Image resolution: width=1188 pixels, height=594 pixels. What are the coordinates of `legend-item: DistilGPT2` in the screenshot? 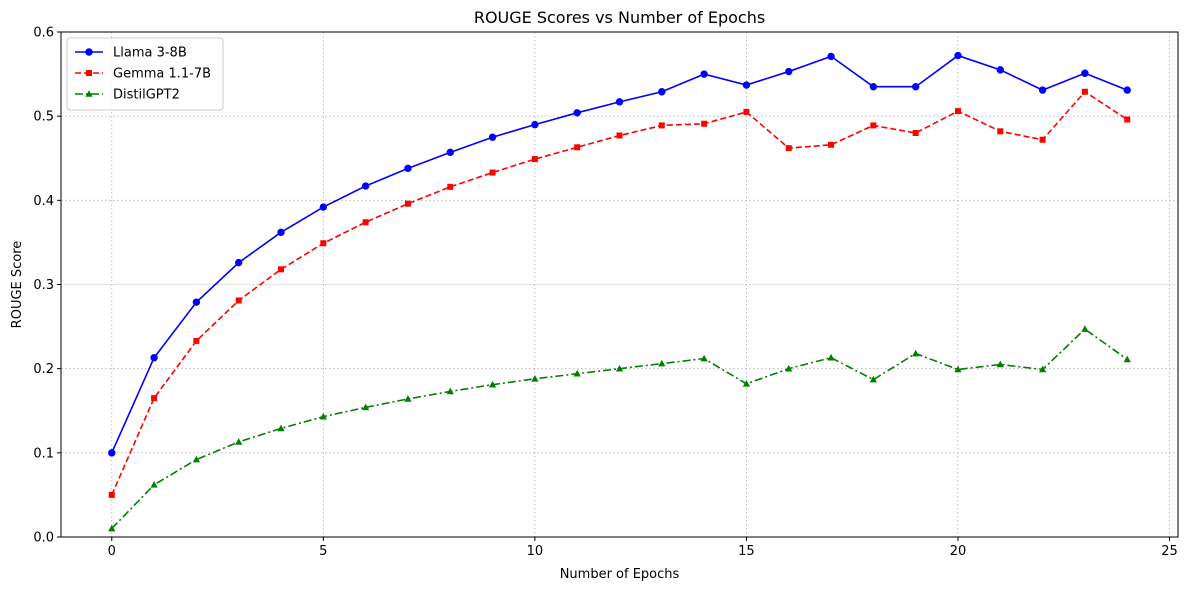 It's located at (127, 95).